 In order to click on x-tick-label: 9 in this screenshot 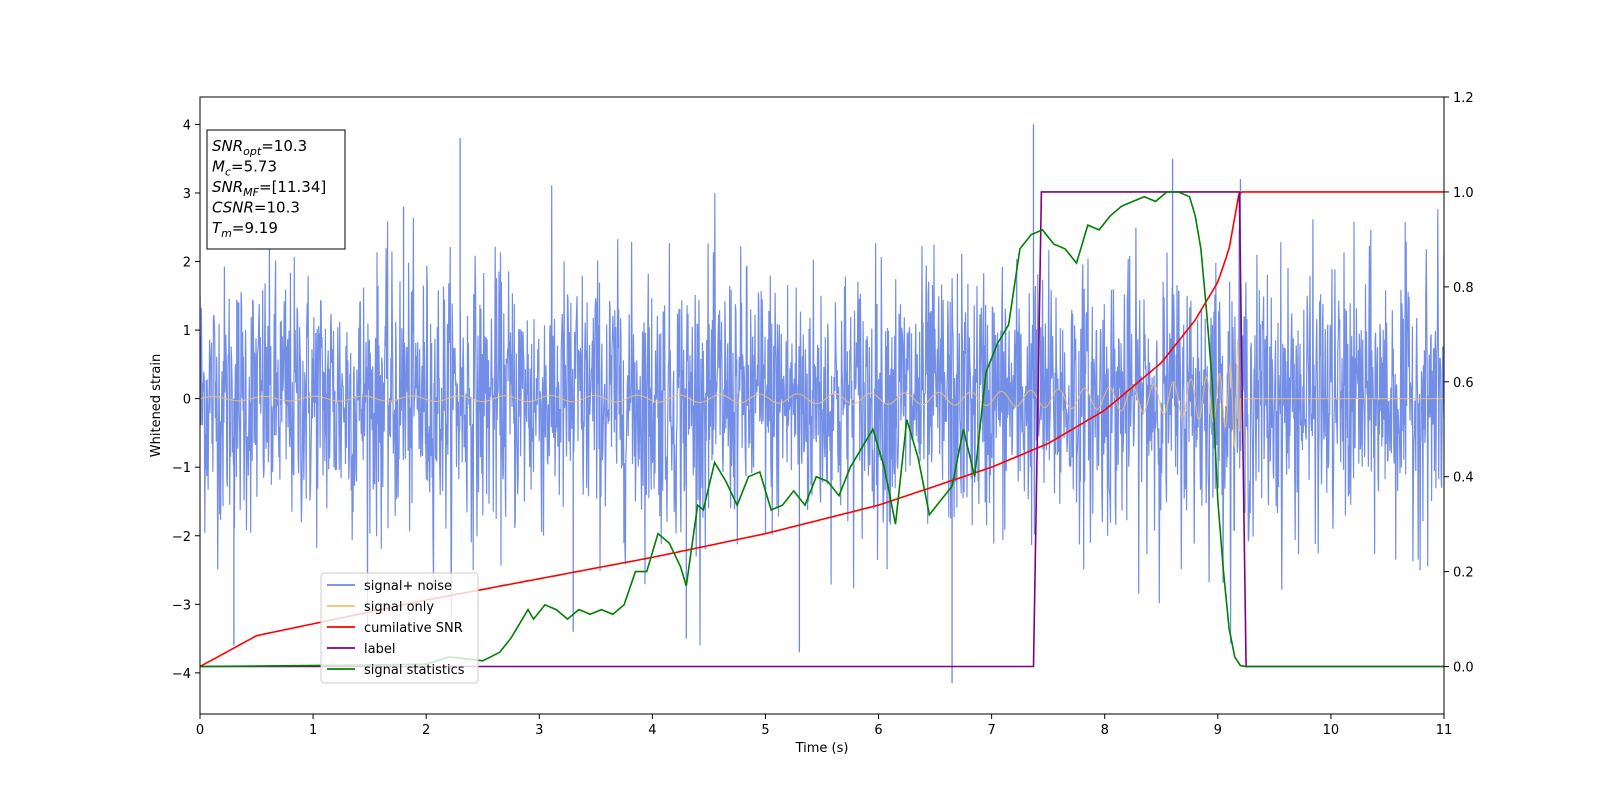, I will do `click(1218, 730)`.